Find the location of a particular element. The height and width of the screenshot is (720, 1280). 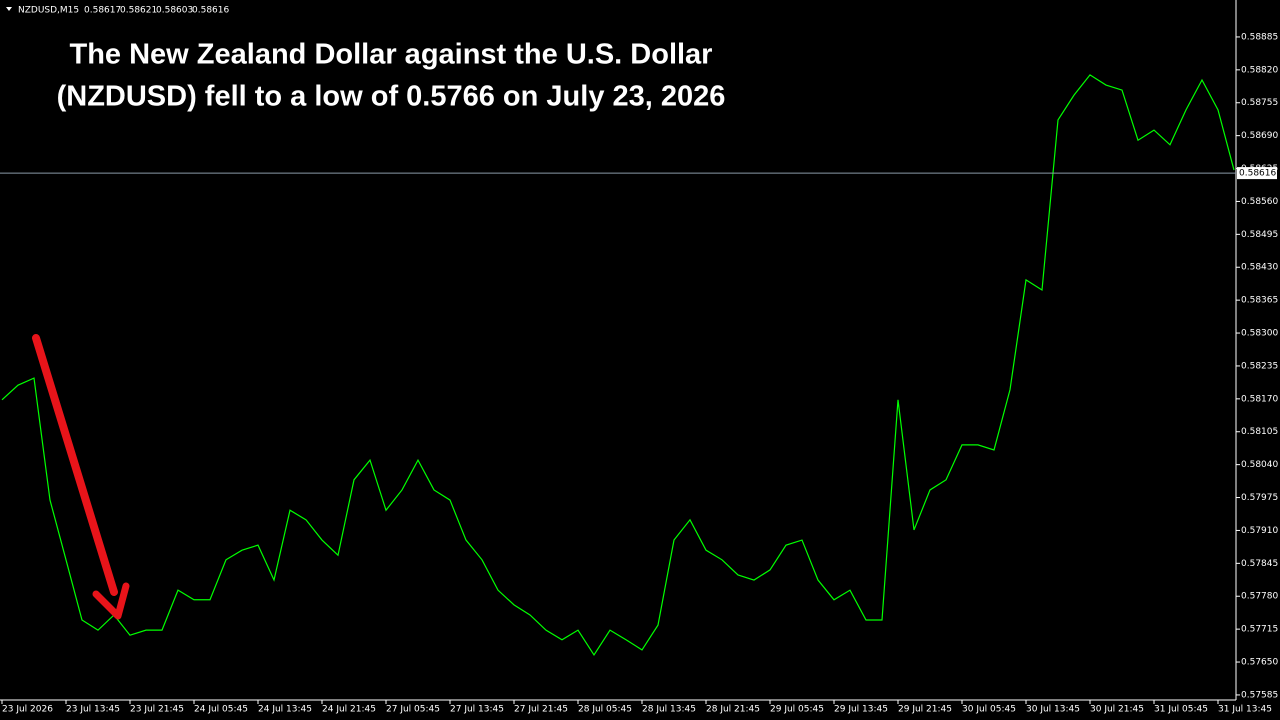

x-tick-label: 23 Jul 21:45 is located at coordinates (157, 710).